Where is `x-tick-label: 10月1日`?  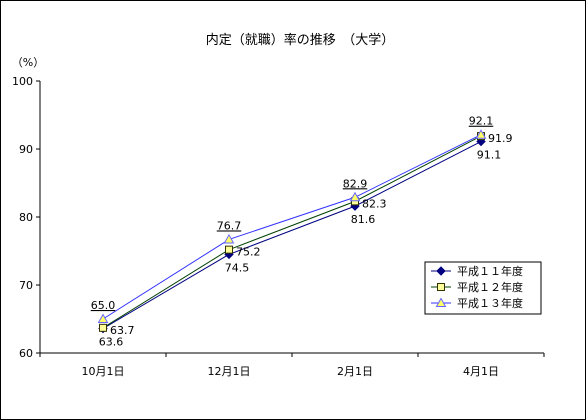 x-tick-label: 10月1日 is located at coordinates (103, 371).